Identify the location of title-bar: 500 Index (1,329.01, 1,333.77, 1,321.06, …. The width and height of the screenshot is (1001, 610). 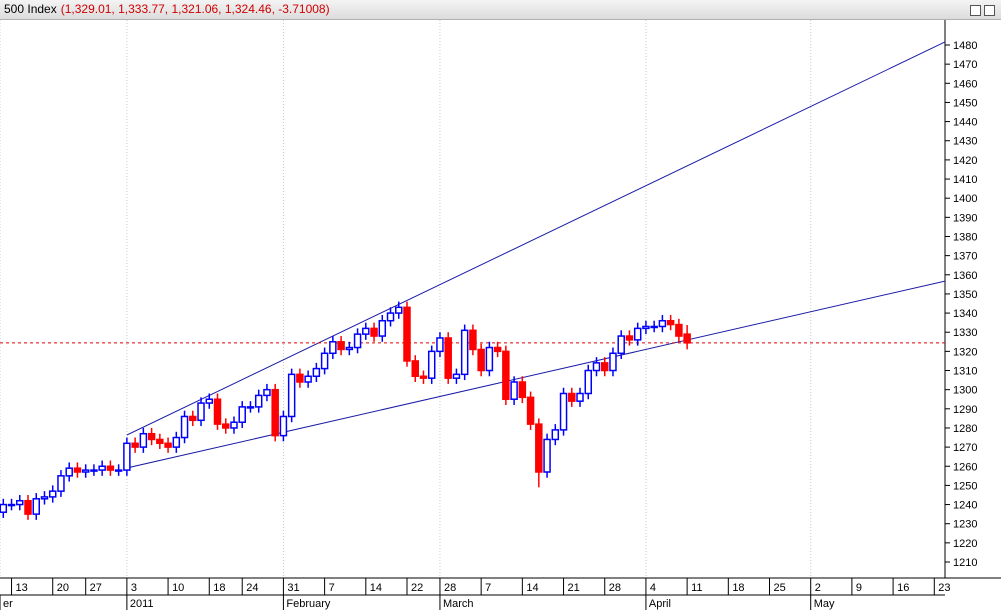
(500, 10).